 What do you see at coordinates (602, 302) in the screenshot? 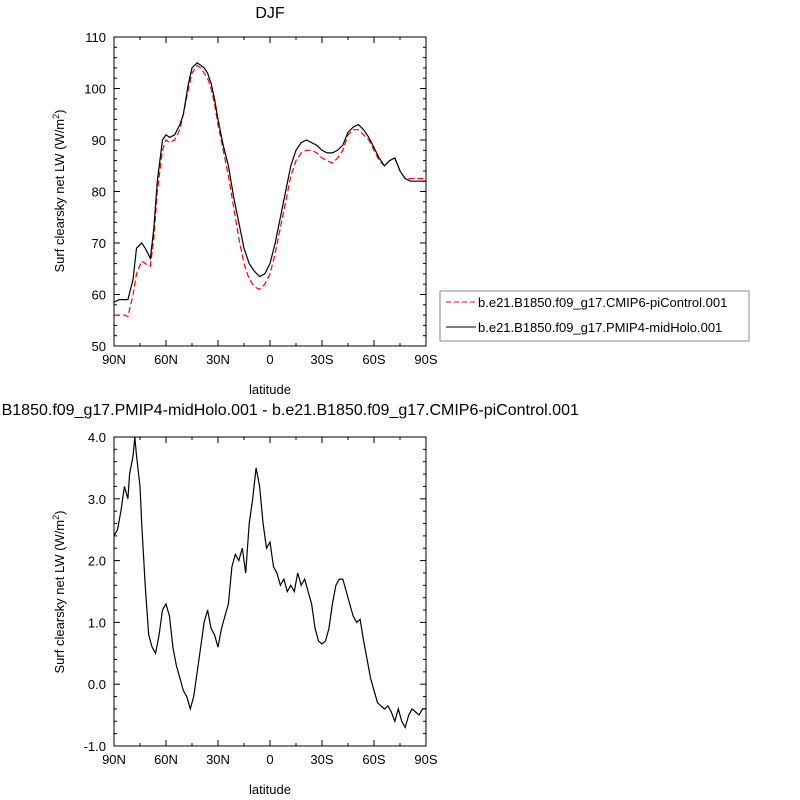
I see `legend-label-picontrol: b.e21.B1850.f09_g17.CMIP6-piControl.001` at bounding box center [602, 302].